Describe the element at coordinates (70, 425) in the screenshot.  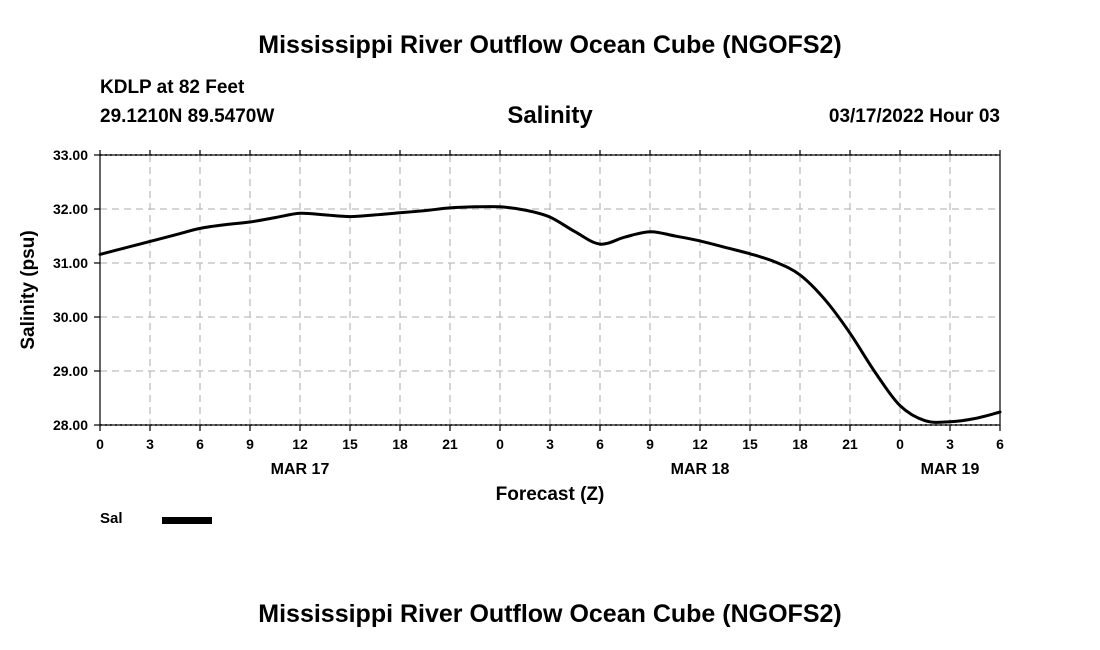
I see `y-tick-label: 28.00` at that location.